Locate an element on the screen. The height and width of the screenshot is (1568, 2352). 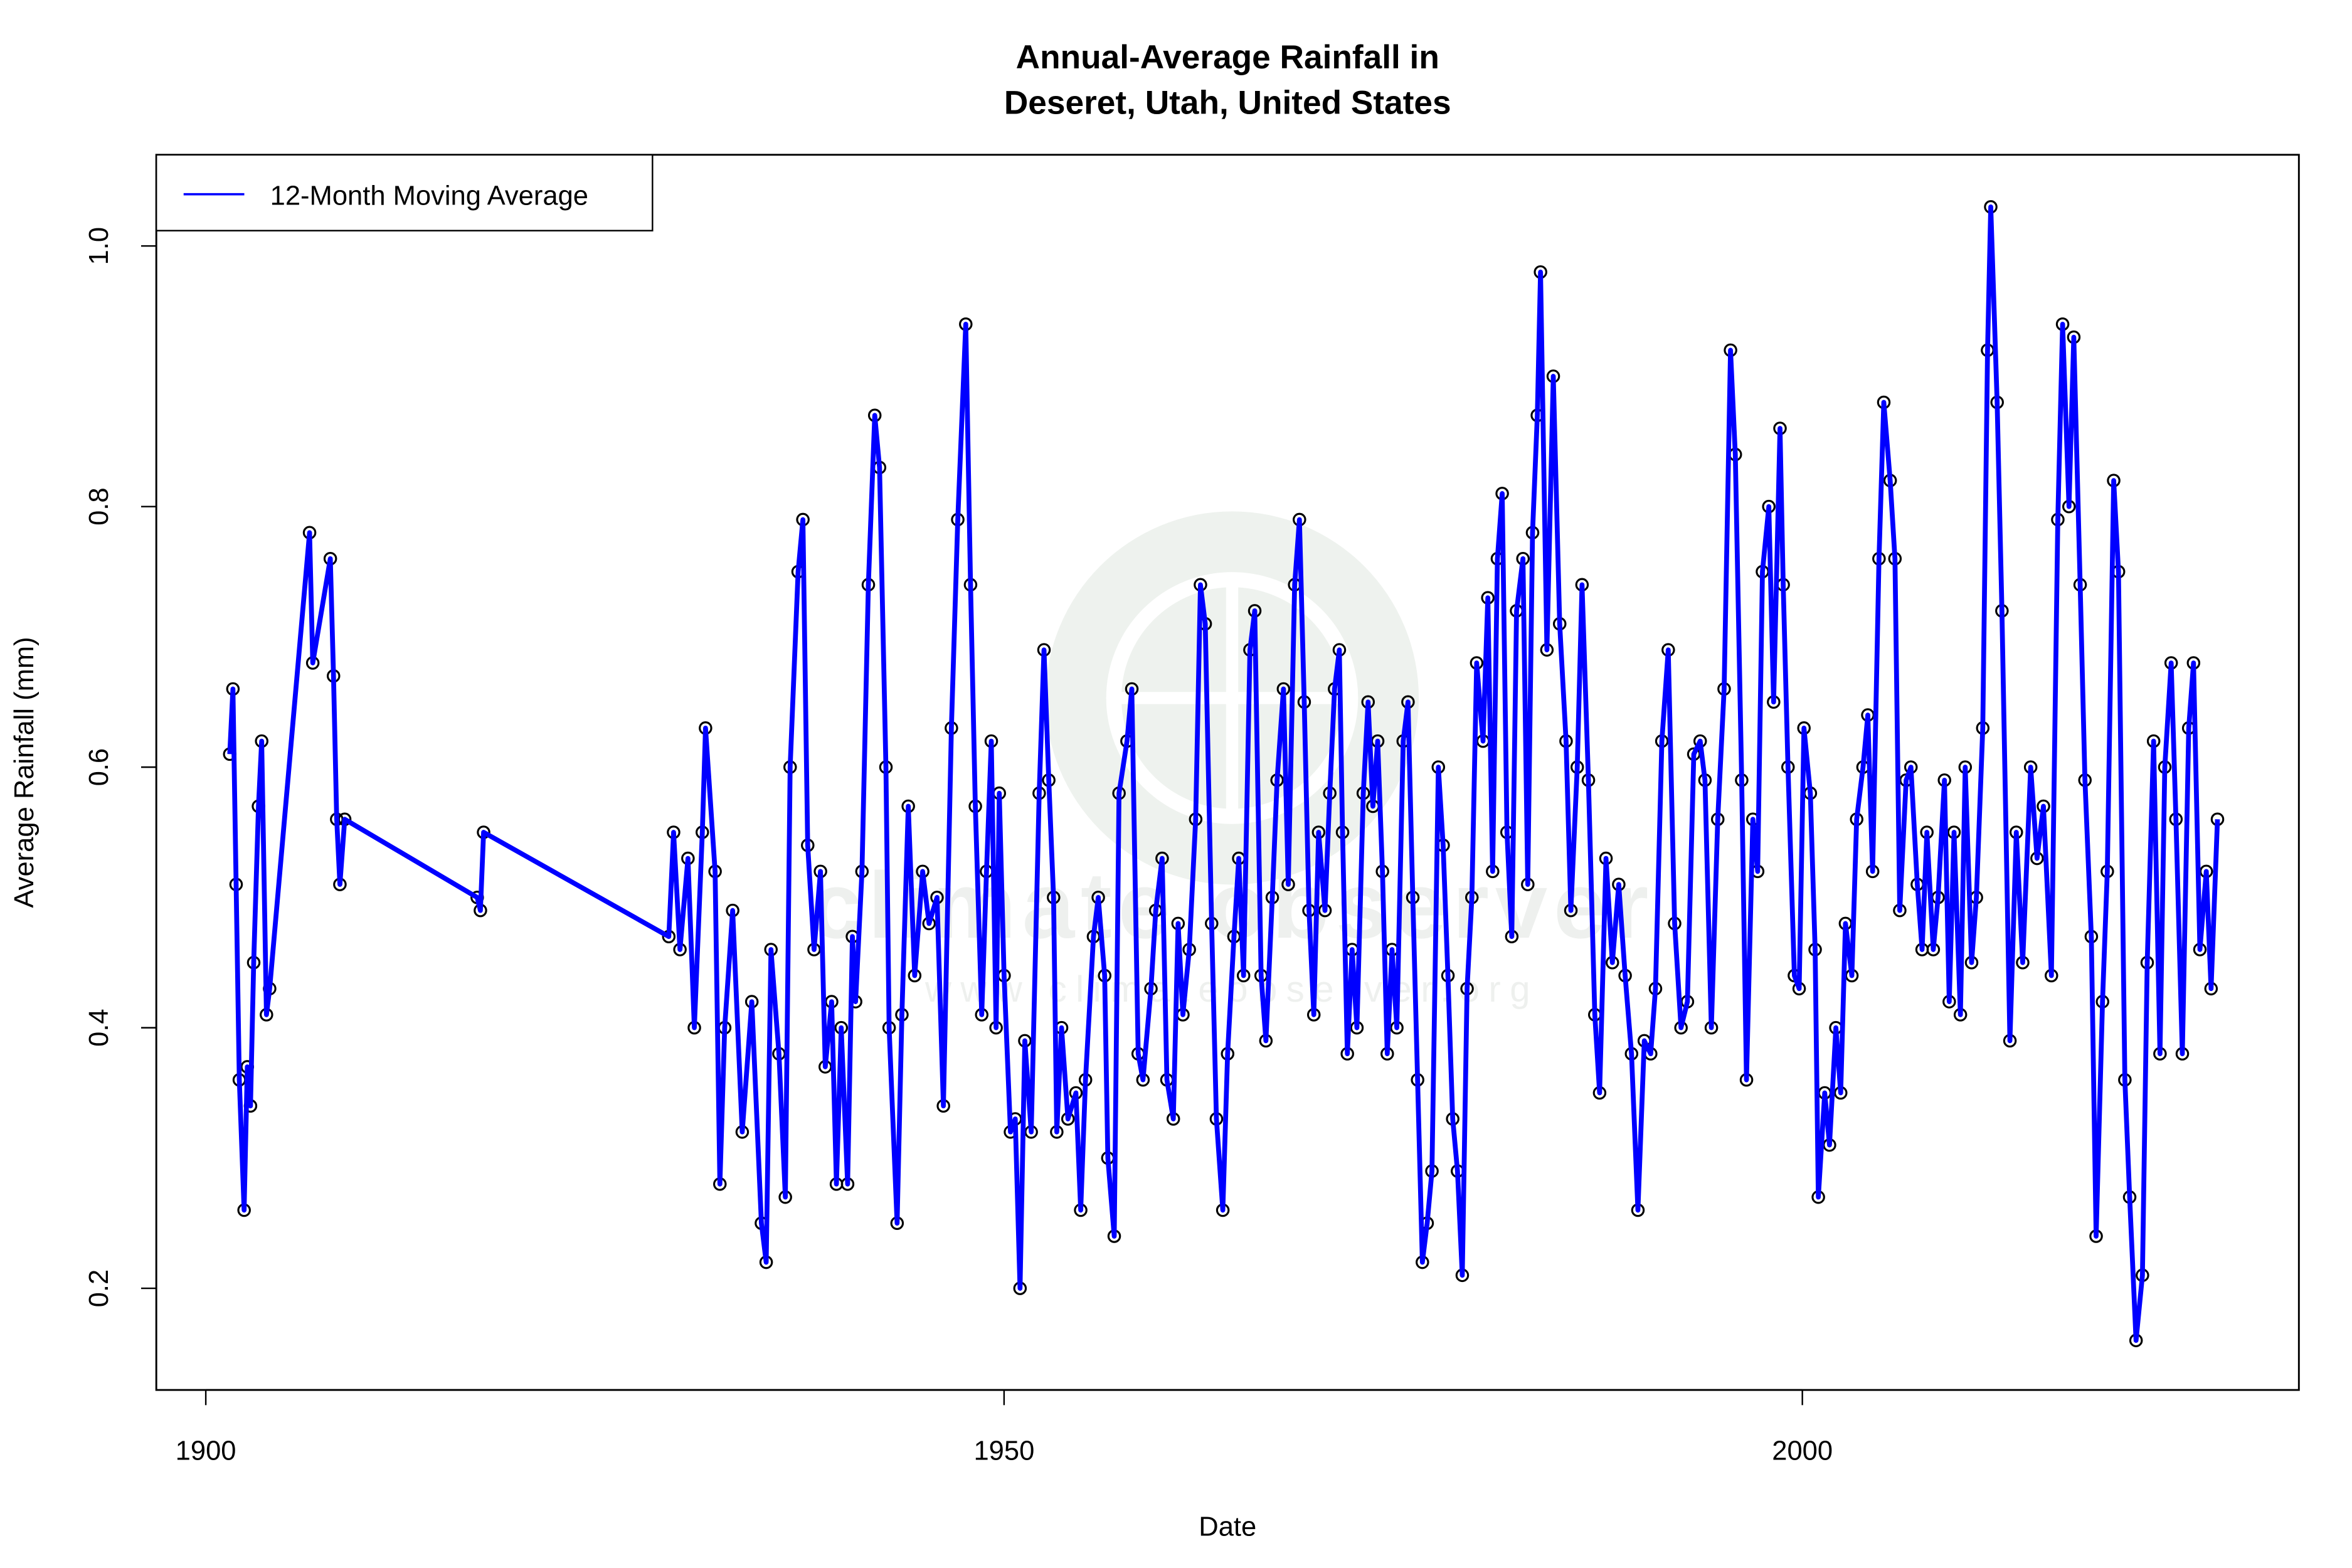
chart-title: Annual-Average Rainfall in is located at coordinates (1227, 57).